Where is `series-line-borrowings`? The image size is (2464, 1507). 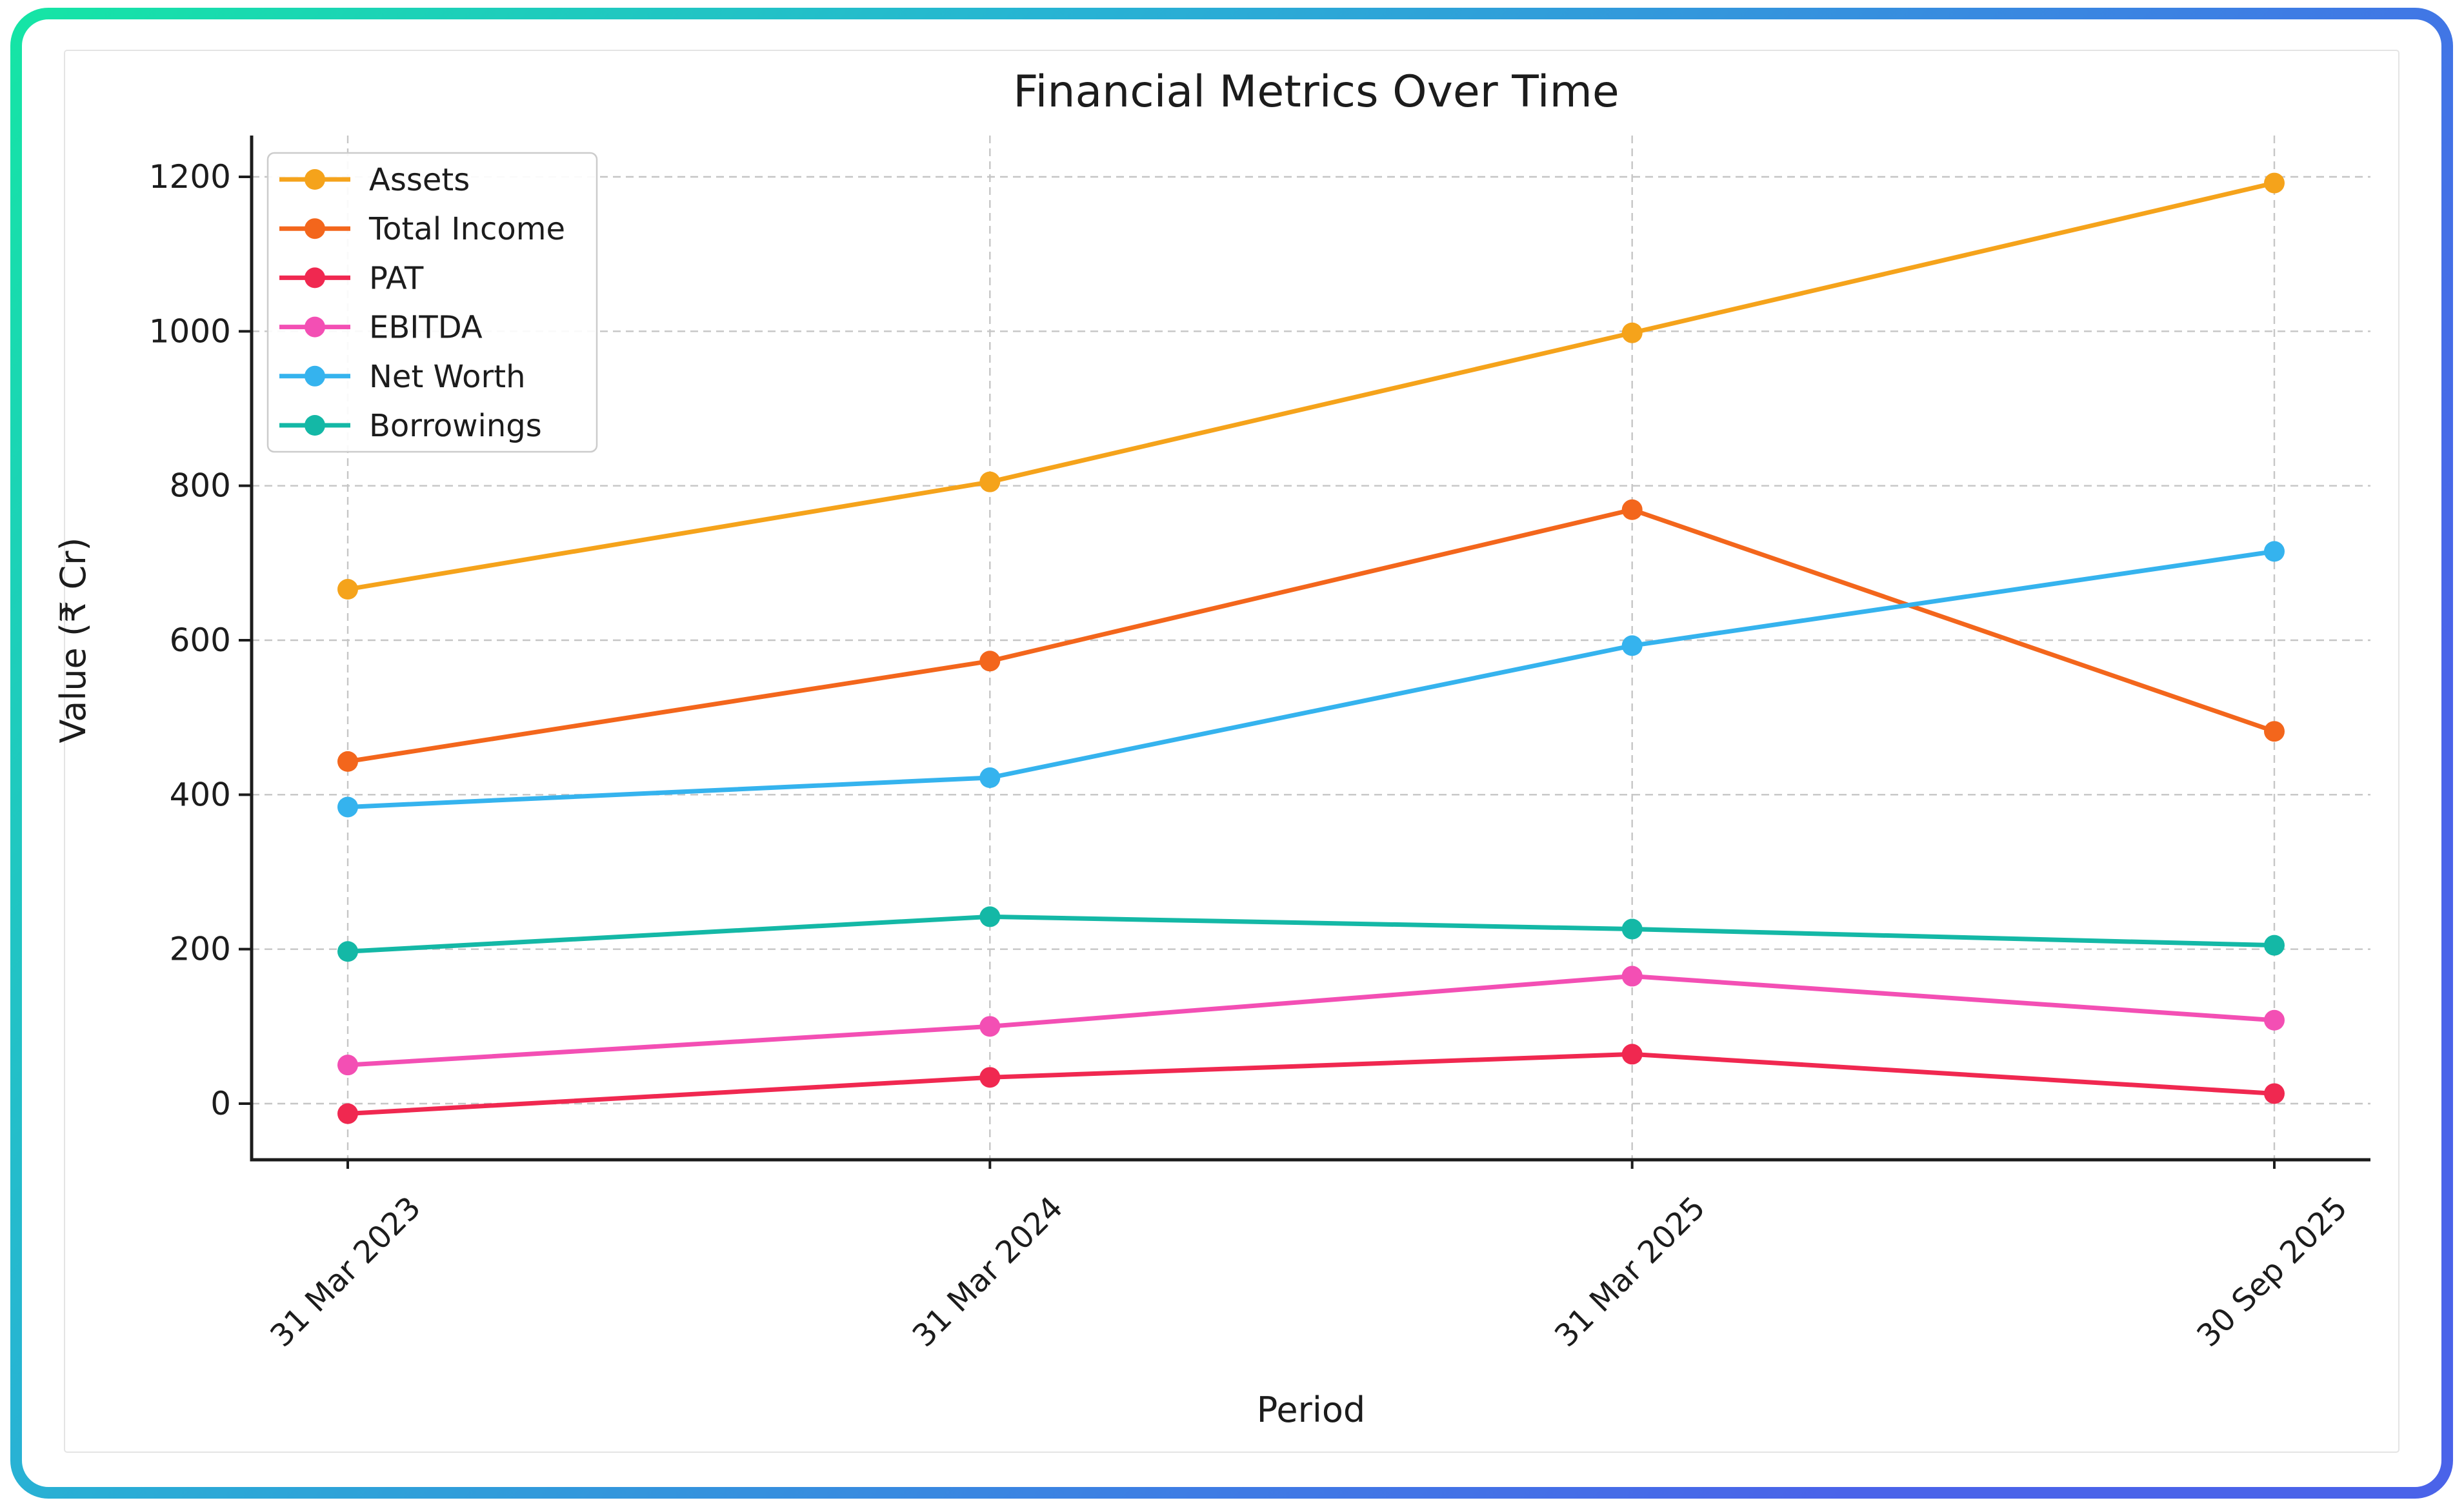
series-line-borrowings is located at coordinates (1311, 934).